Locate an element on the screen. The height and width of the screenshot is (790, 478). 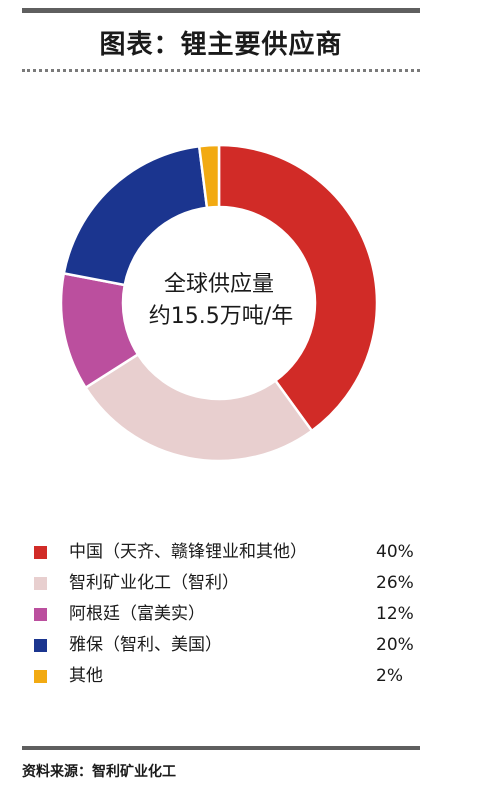
source-note: 资料来源：智利矿业化工 is located at coordinates (99, 772).